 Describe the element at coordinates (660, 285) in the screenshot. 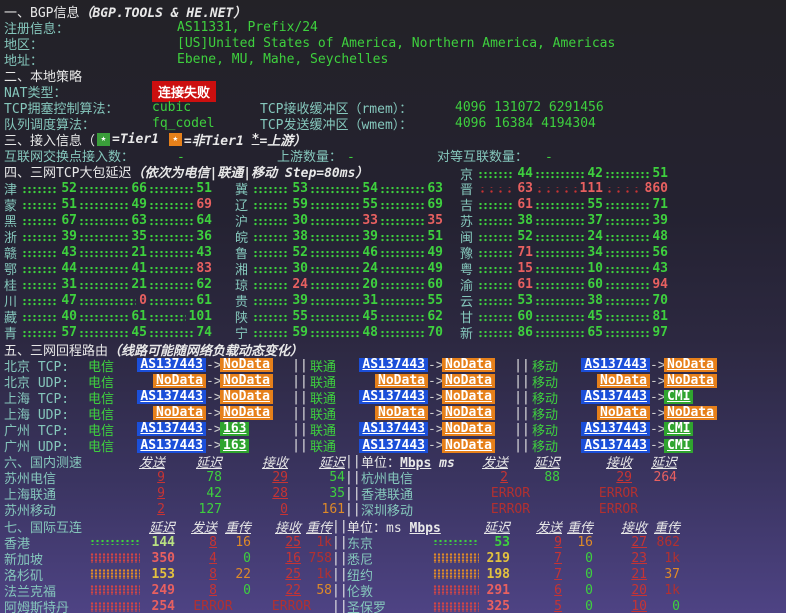

I see `latency-value: 94` at that location.